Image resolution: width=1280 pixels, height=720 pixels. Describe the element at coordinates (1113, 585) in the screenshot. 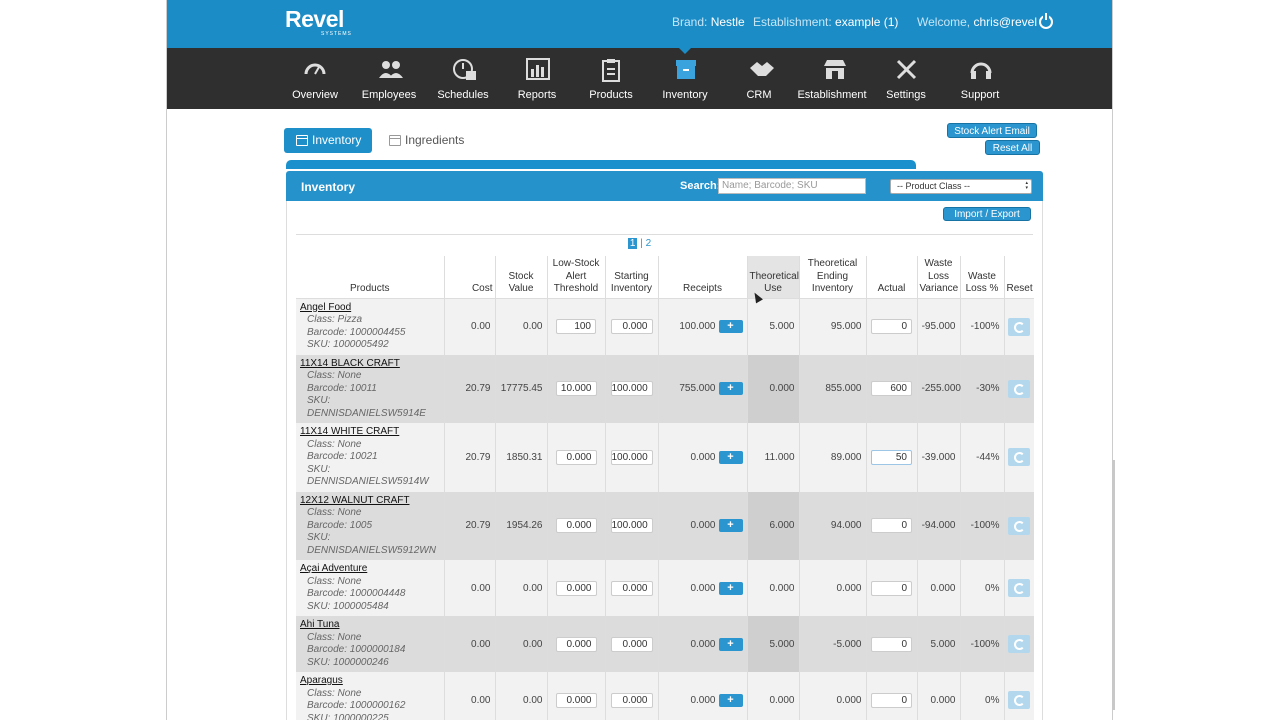

I see `page-scrollbar` at that location.